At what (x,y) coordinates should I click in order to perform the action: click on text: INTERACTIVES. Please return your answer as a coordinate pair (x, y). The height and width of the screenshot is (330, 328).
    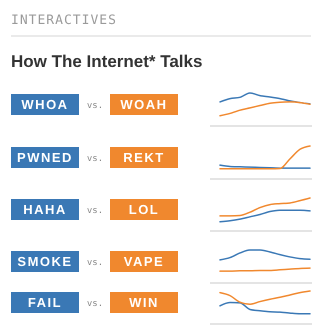
    Looking at the image, I should click on (64, 20).